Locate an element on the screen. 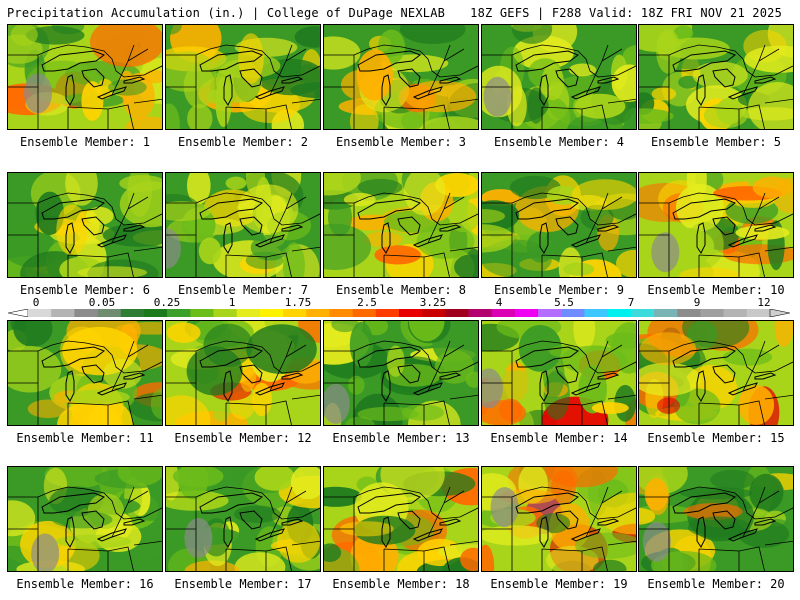 The width and height of the screenshot is (800, 600). ensemble-member-label: Ensemble Member: 16 is located at coordinates (85, 584).